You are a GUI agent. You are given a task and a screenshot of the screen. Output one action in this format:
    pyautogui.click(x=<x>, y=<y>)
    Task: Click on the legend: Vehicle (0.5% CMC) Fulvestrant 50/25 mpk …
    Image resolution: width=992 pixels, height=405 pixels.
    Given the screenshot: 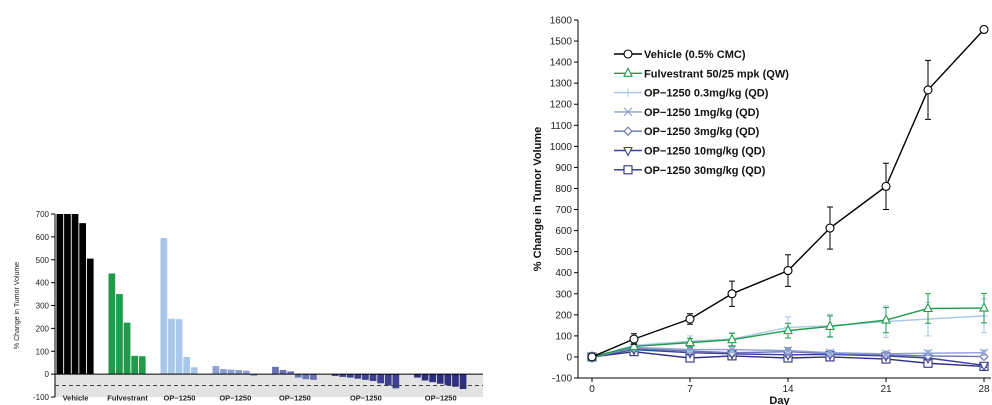 What is the action you would take?
    pyautogui.click(x=701, y=113)
    